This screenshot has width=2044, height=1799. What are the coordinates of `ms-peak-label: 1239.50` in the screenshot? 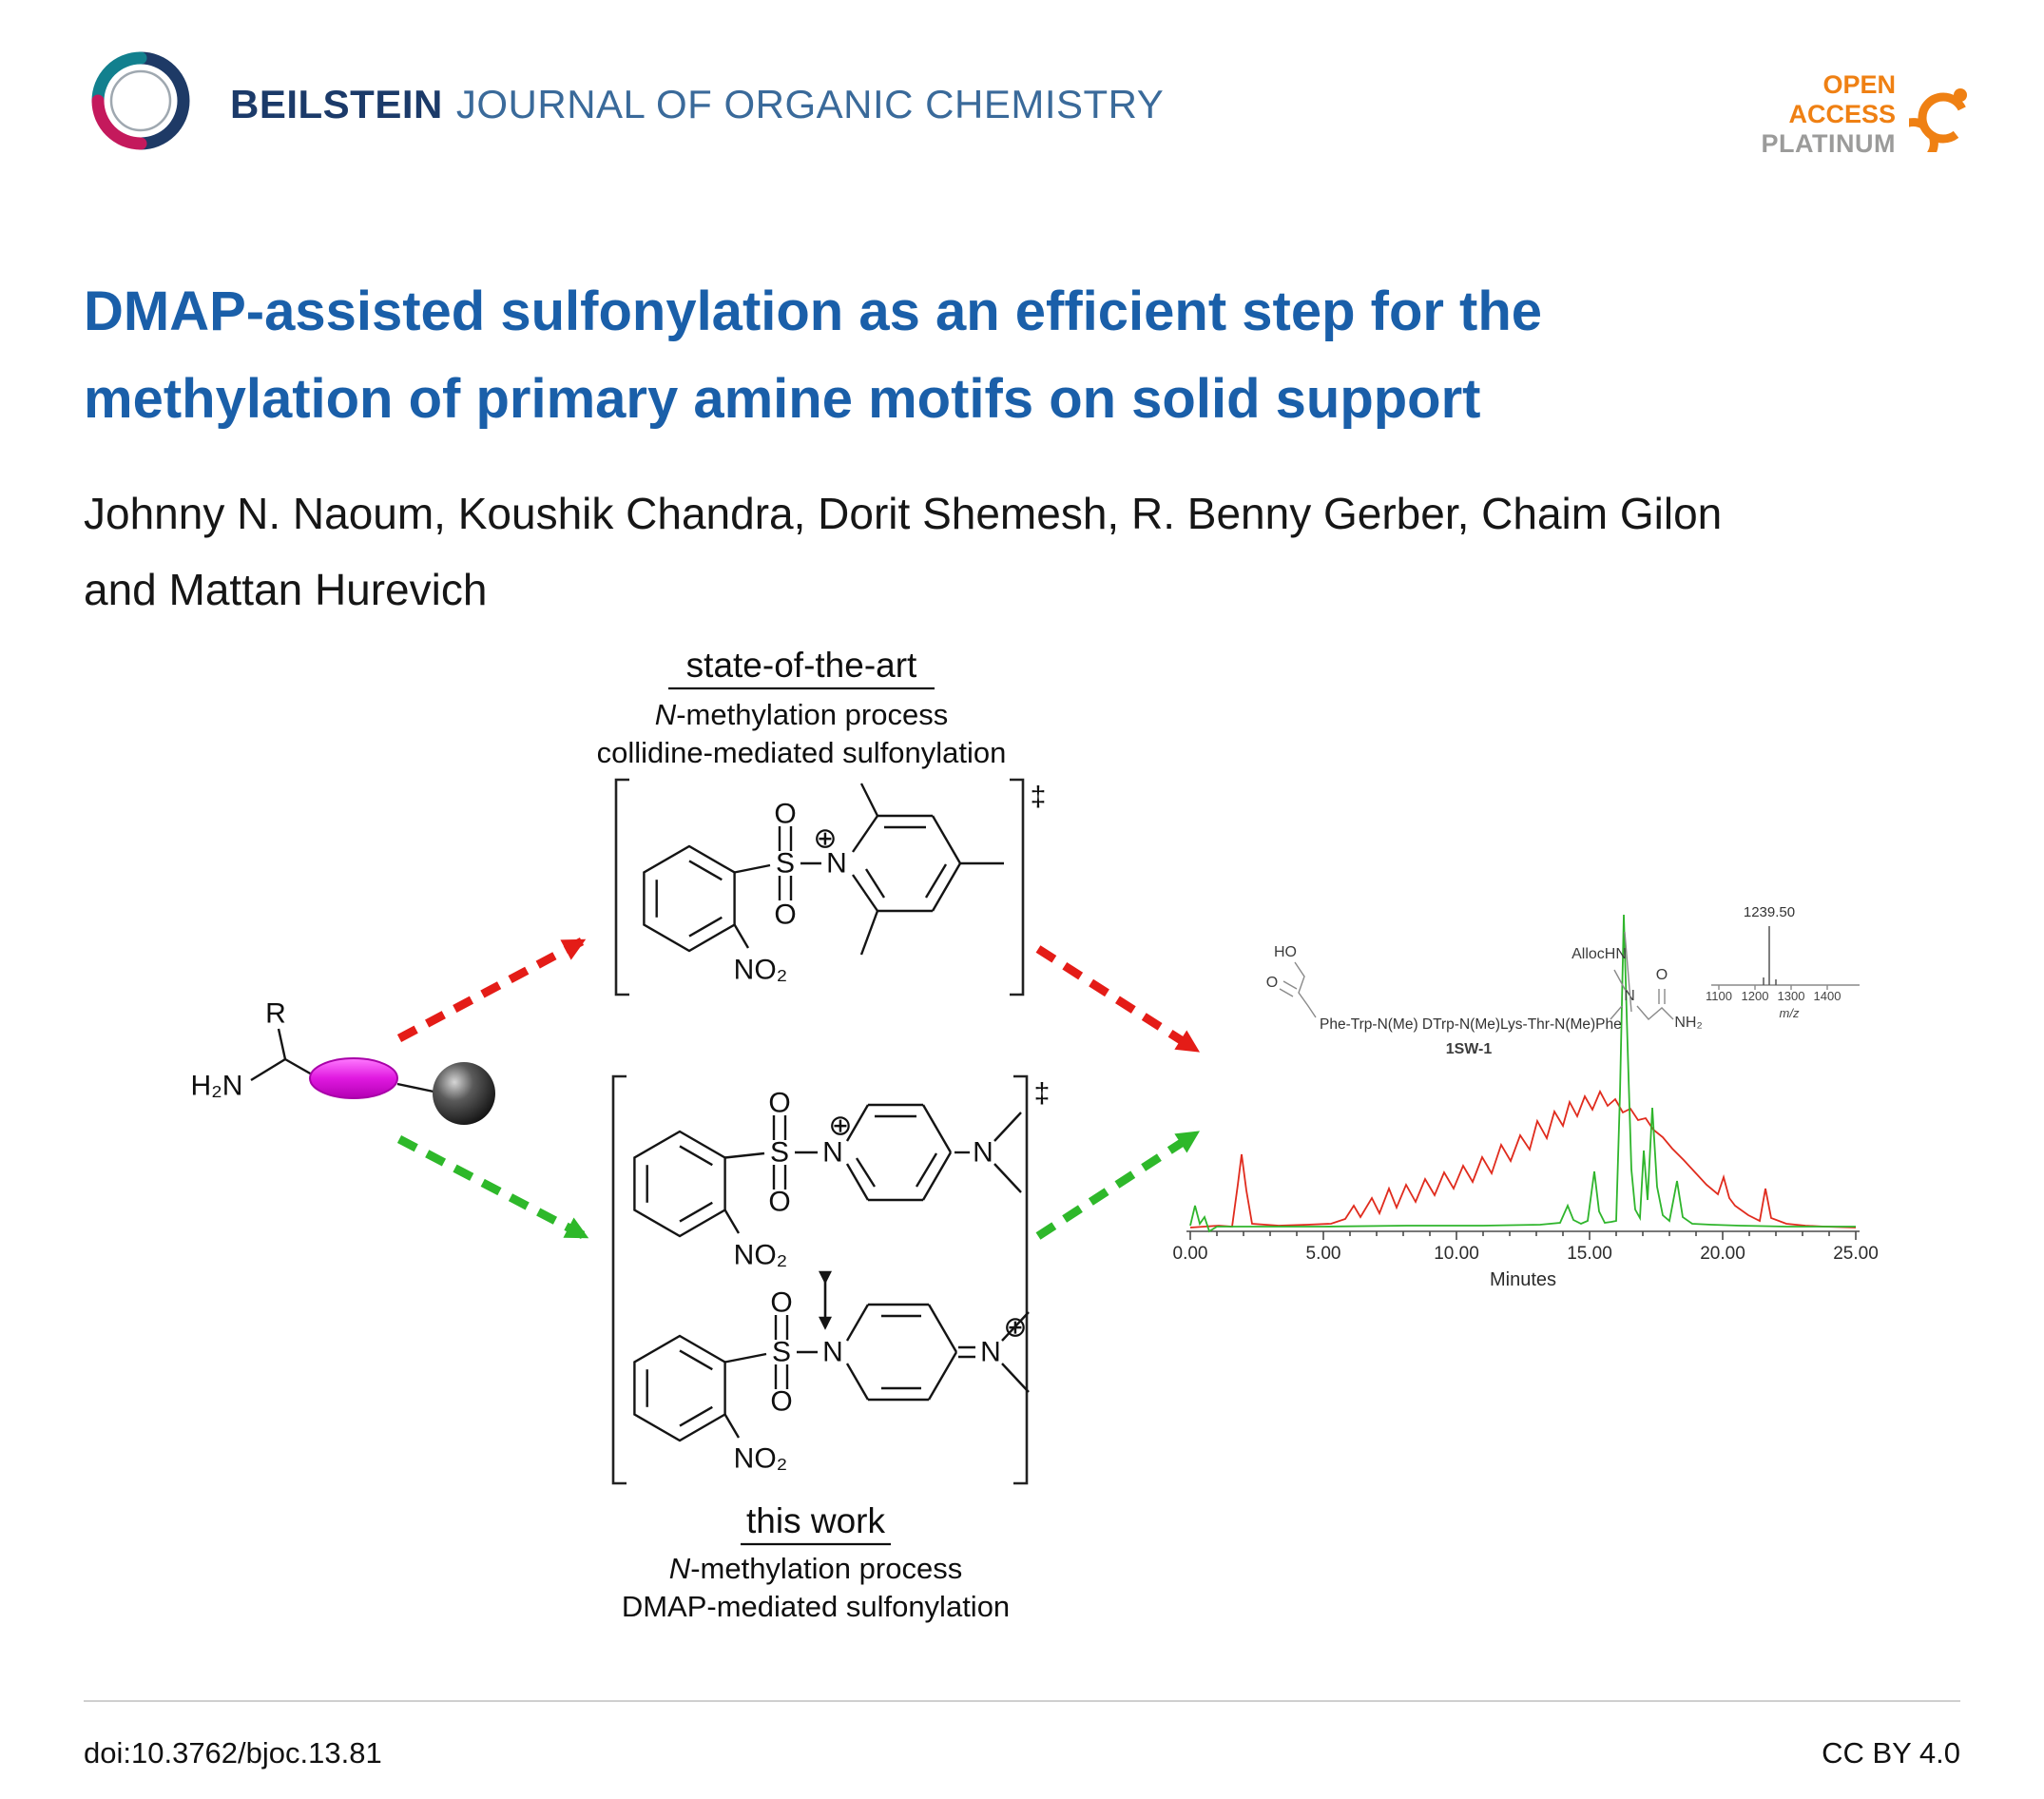 It's located at (1770, 912).